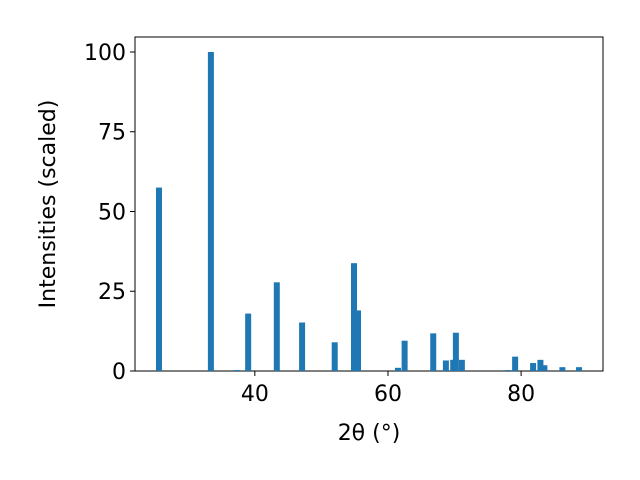  I want to click on x-tick-label: 80, so click(521, 394).